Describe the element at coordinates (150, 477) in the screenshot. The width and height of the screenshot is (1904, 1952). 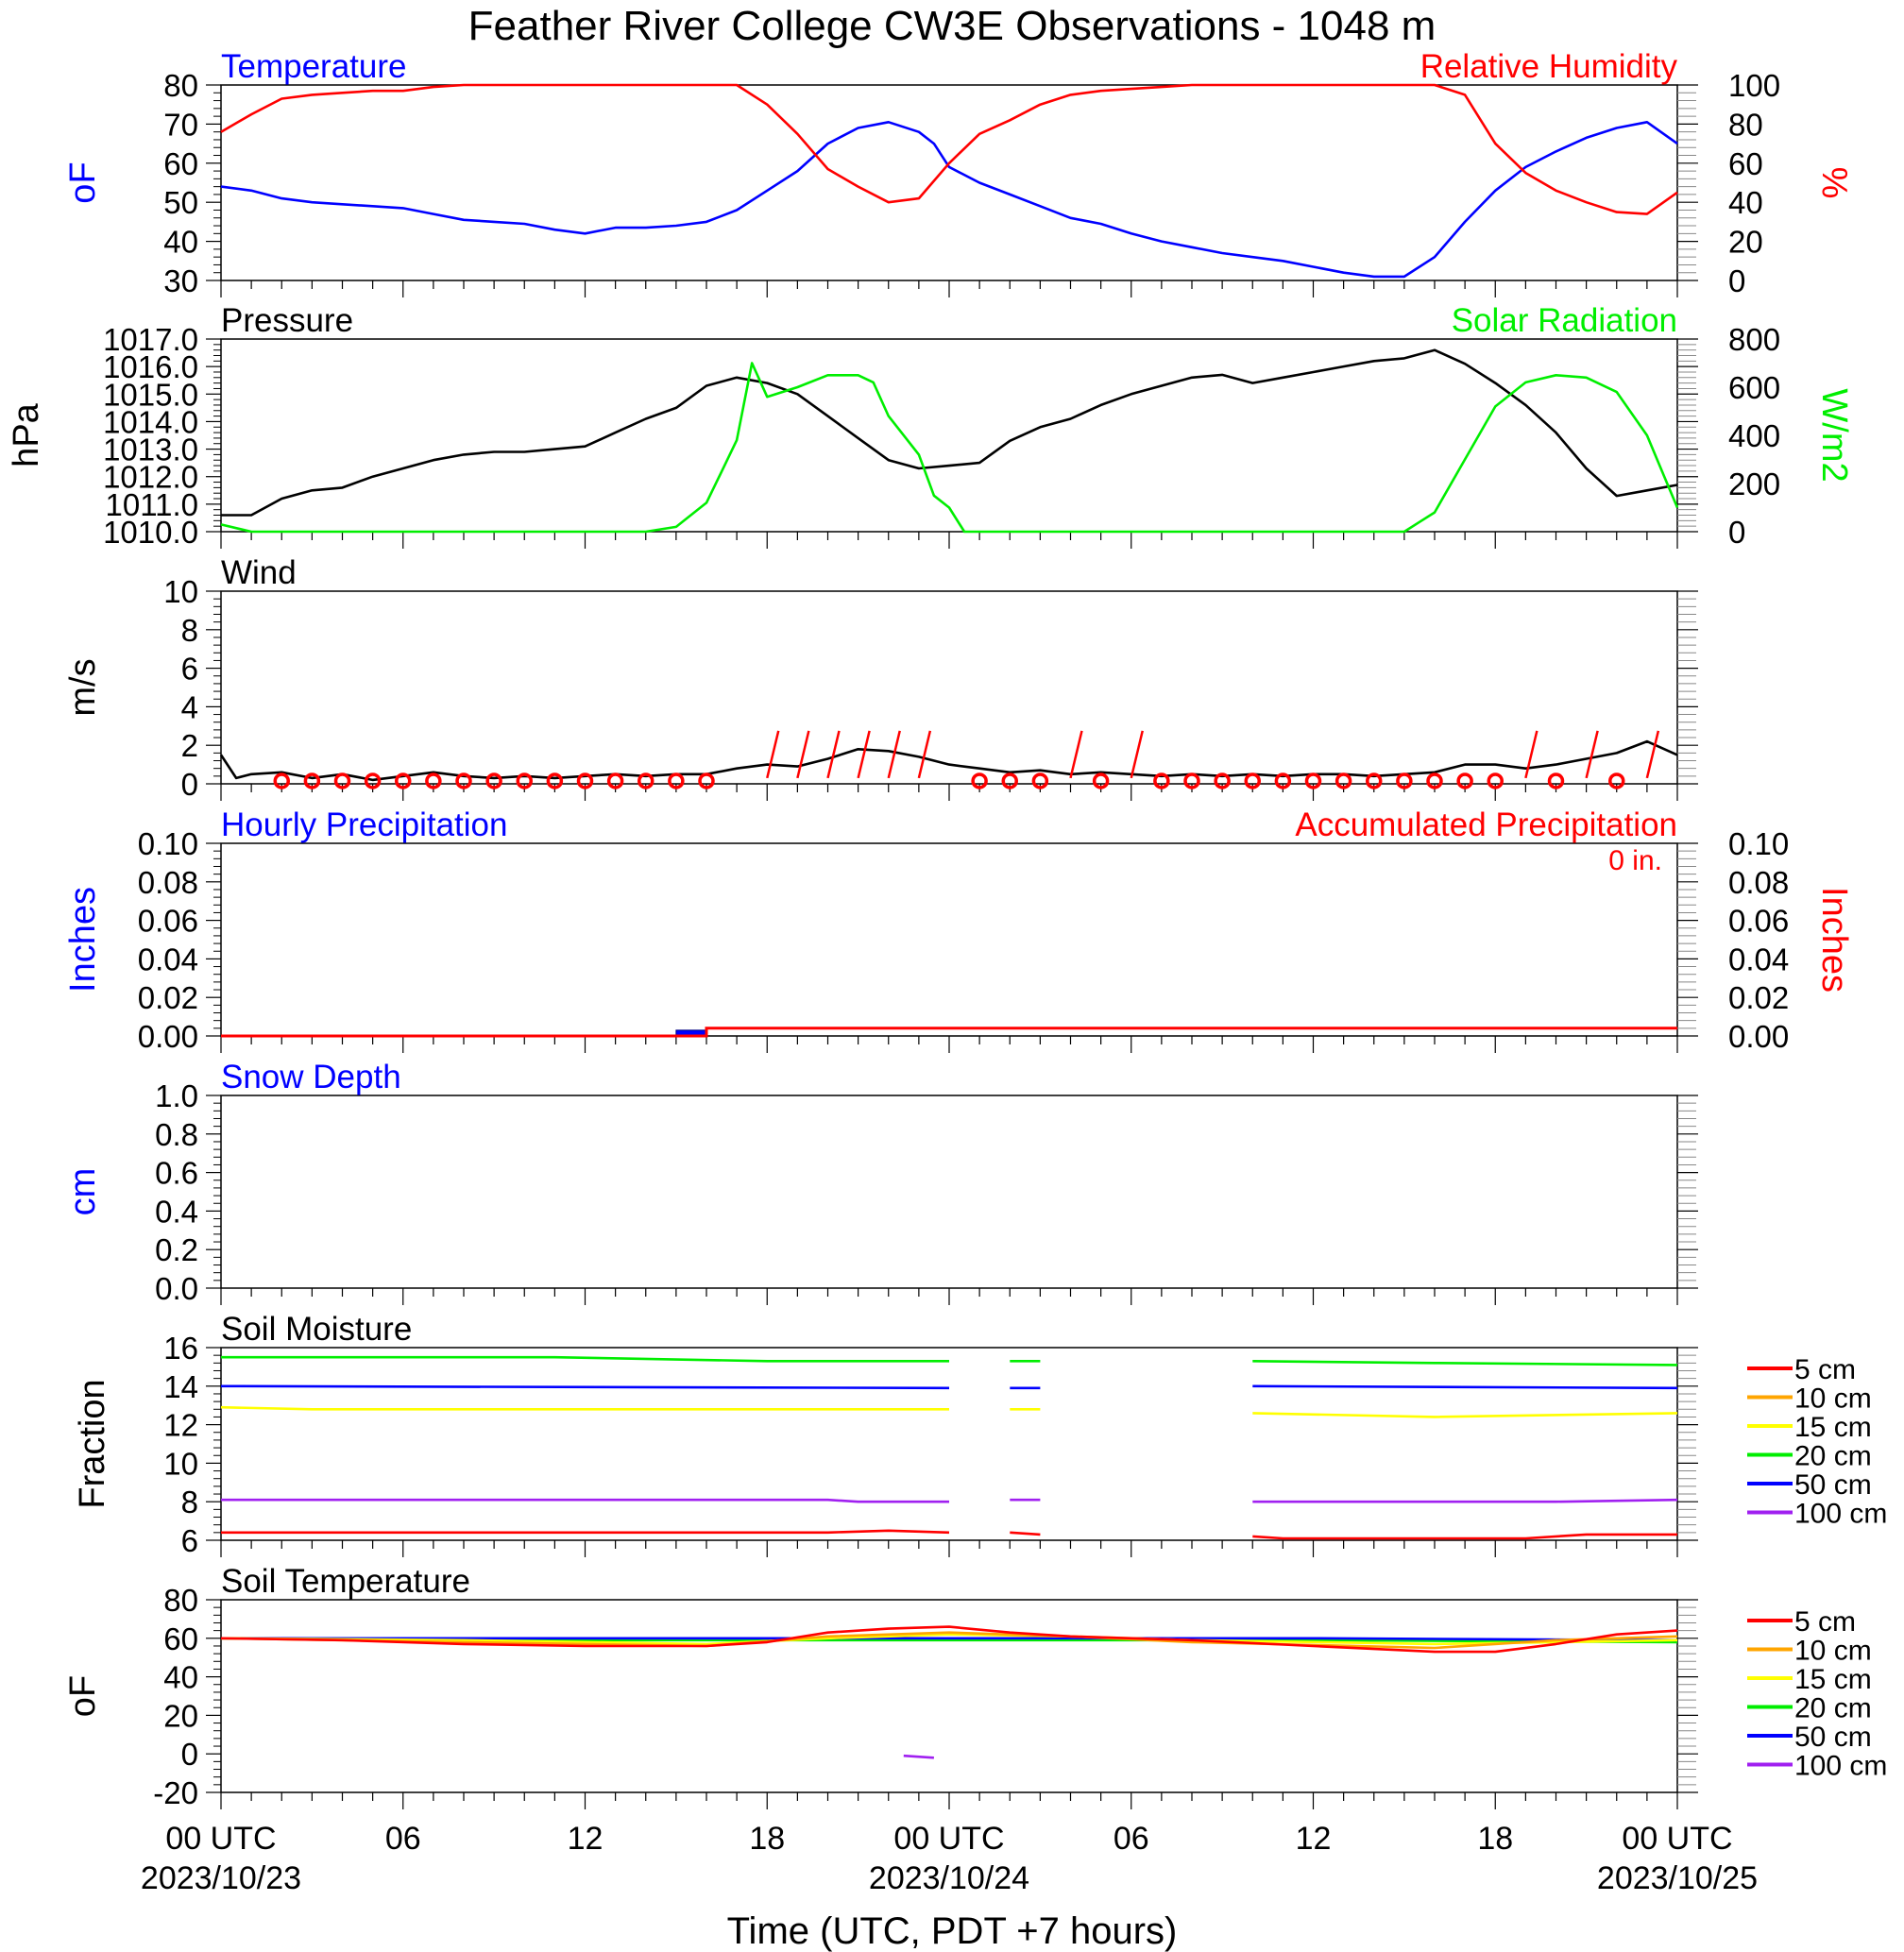
I see `y-tick-label: 1012.0` at that location.